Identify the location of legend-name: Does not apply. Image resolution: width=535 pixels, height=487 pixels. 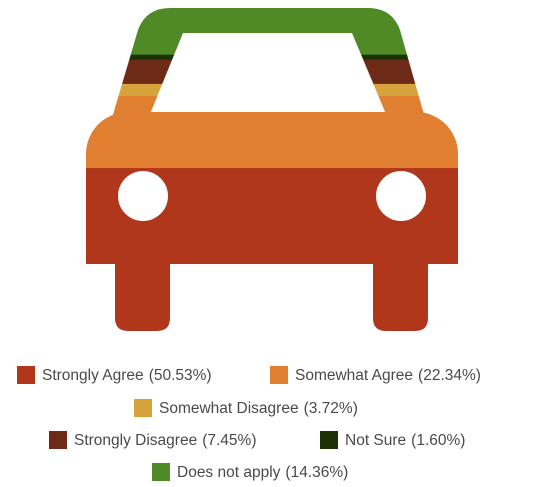
(229, 472).